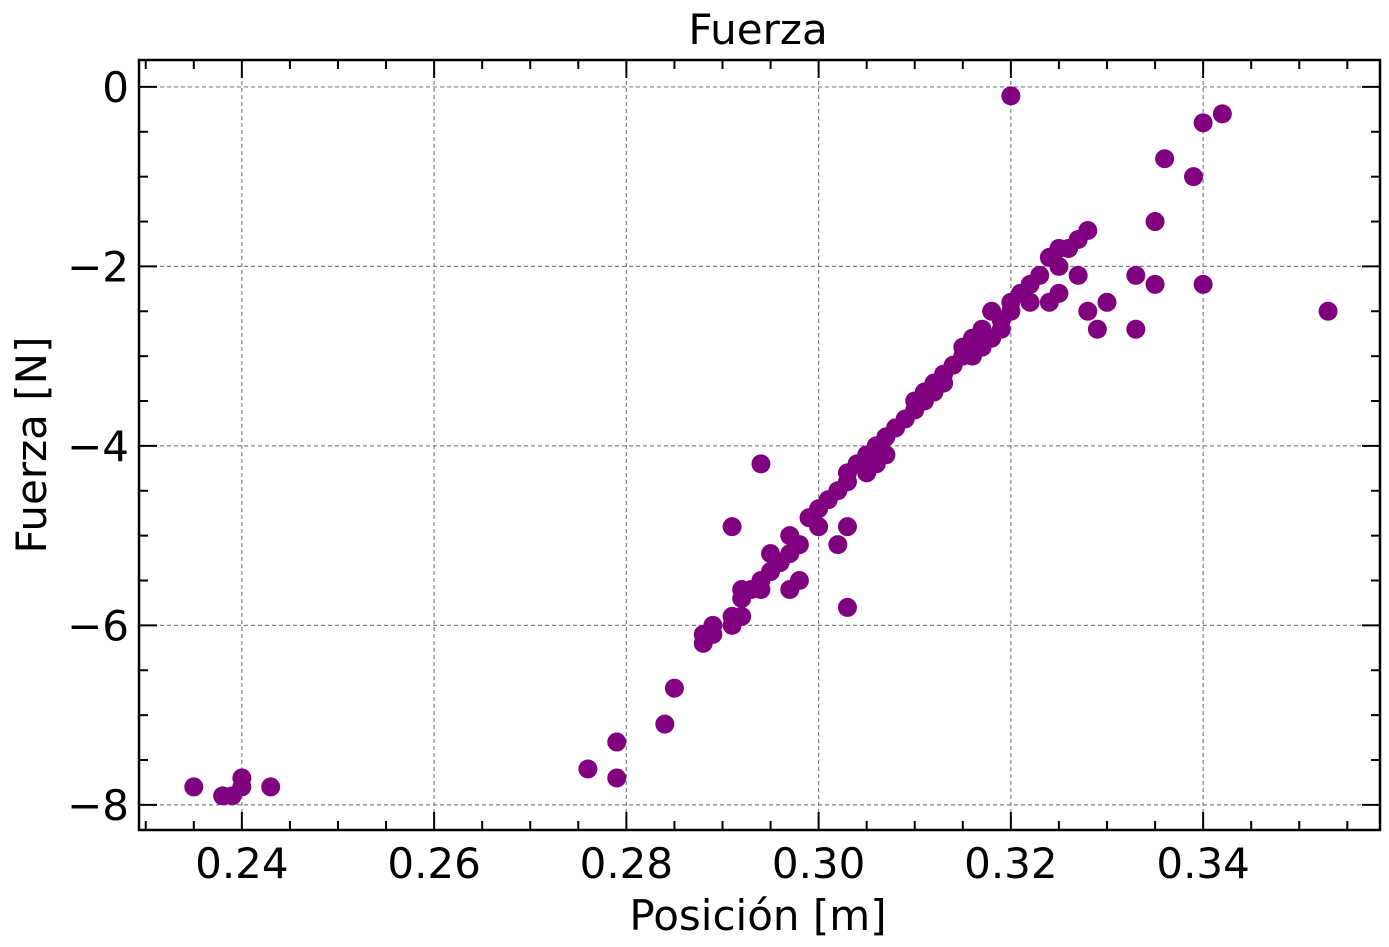 The width and height of the screenshot is (1389, 947). What do you see at coordinates (98, 805) in the screenshot?
I see `y-tick-label: −8` at bounding box center [98, 805].